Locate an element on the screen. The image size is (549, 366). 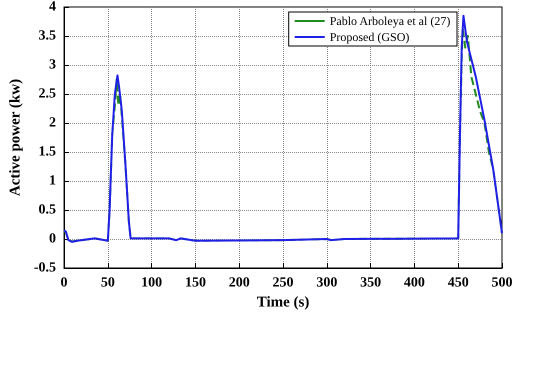
y-tick-label: 4 is located at coordinates (52, 7).